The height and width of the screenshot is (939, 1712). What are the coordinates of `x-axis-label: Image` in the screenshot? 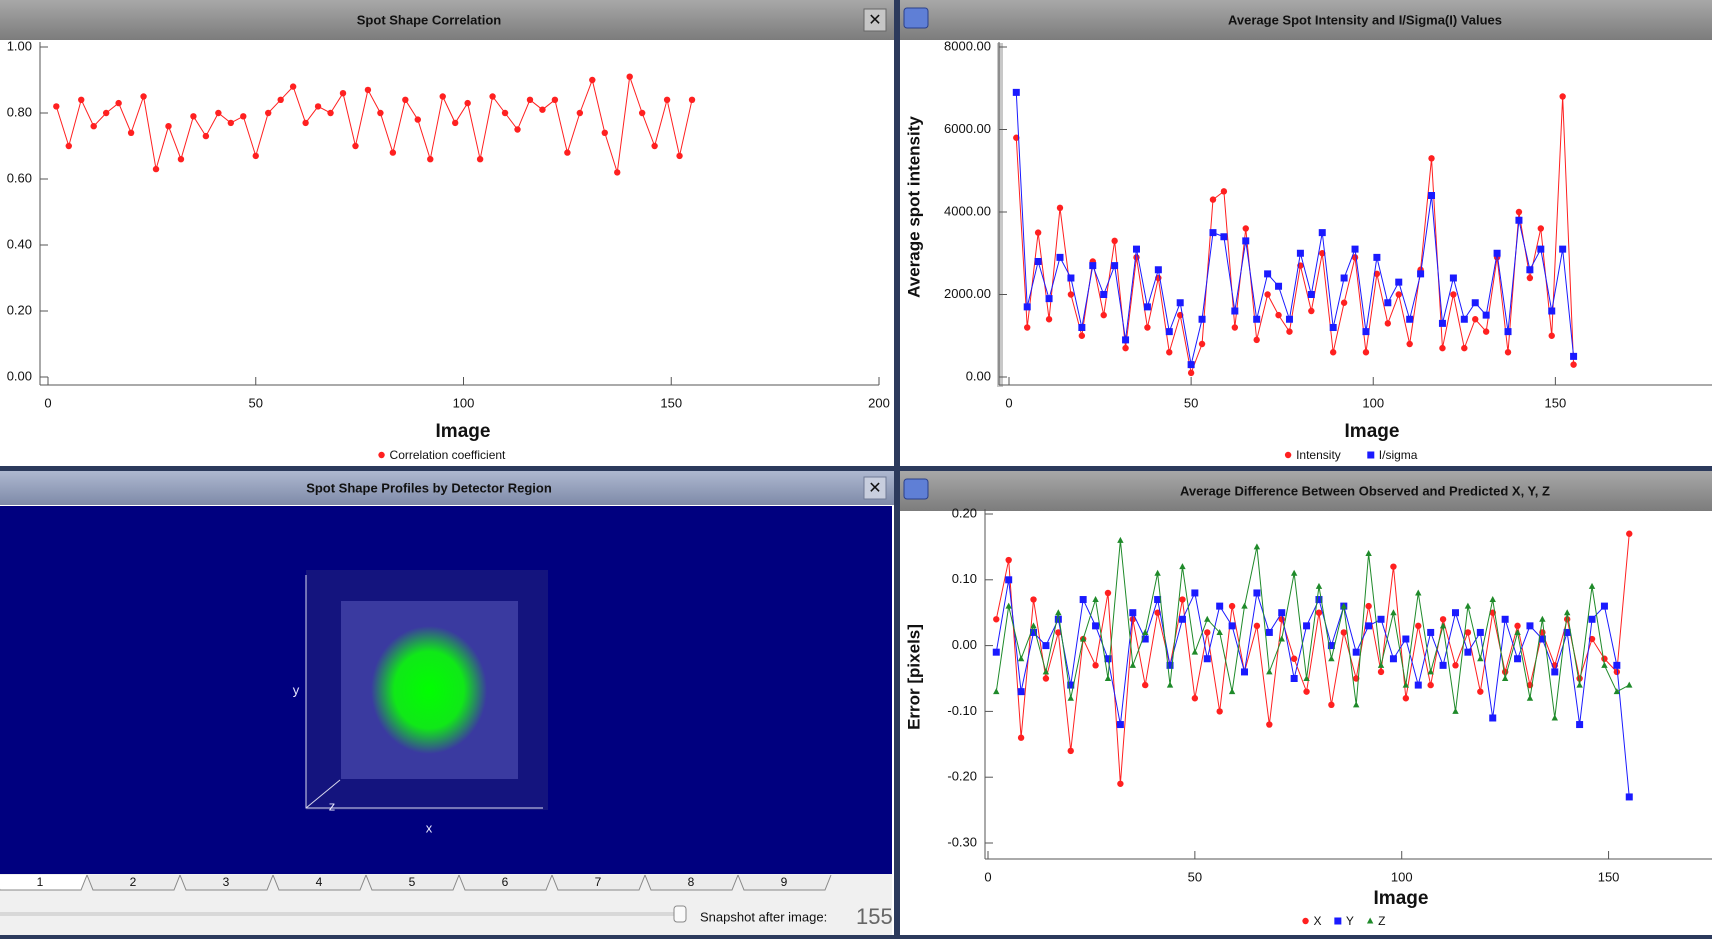 It's located at (1372, 431).